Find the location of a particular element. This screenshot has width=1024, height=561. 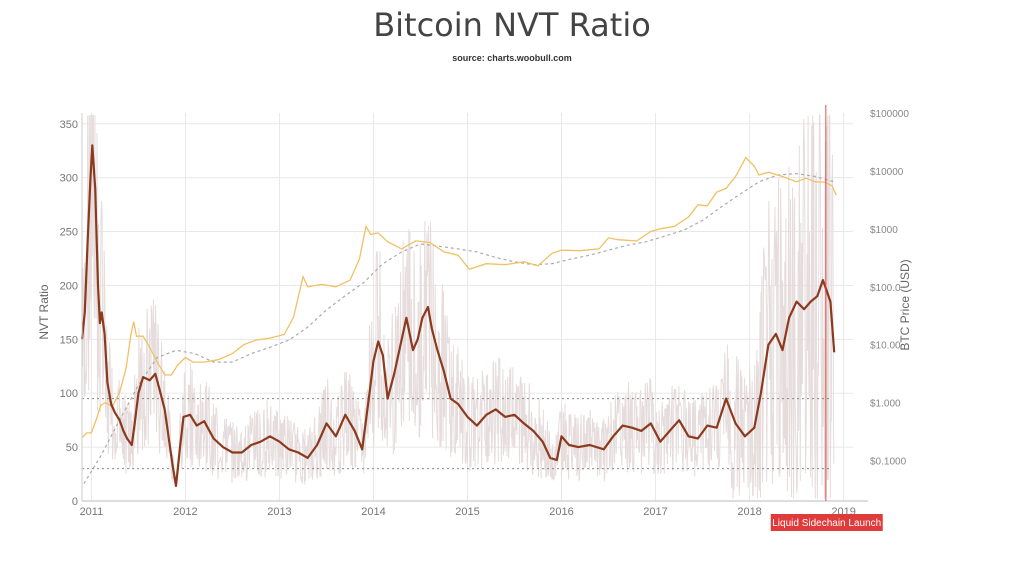

y2-tick-label: $100.0 is located at coordinates (885, 288).